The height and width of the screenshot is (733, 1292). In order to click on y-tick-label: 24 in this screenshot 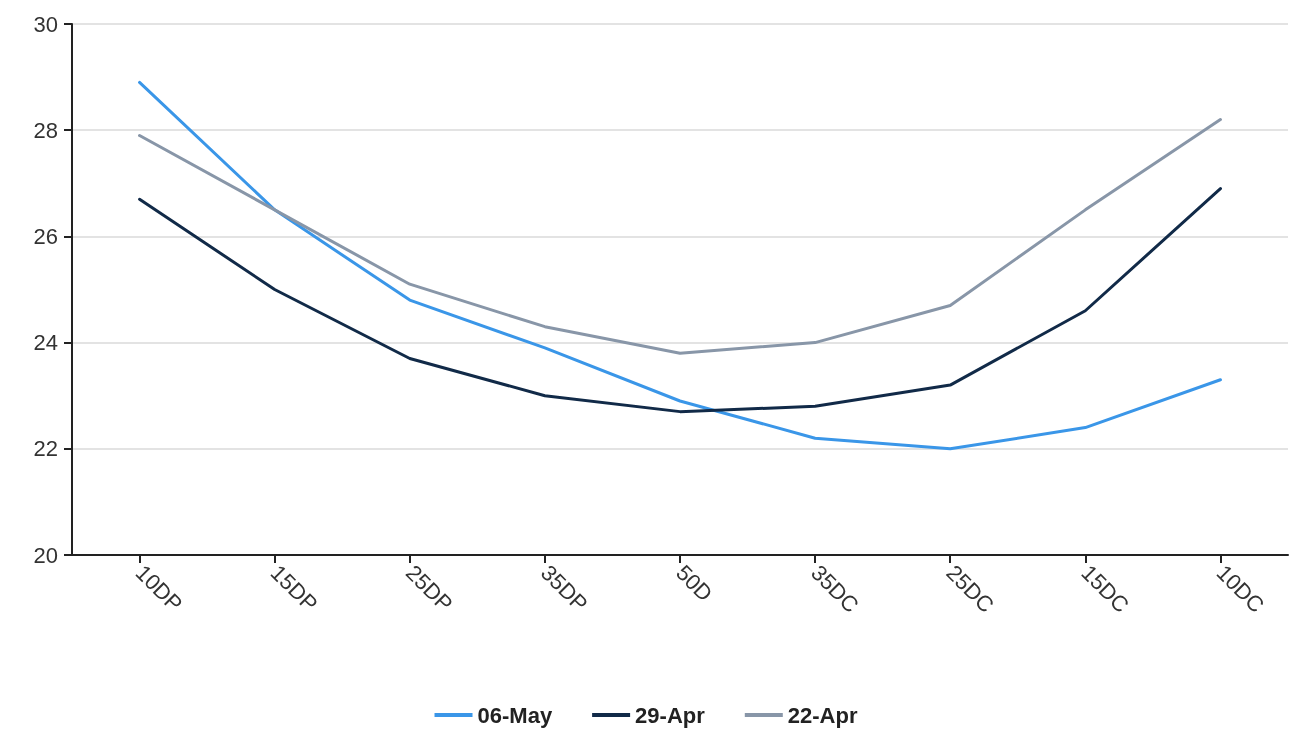, I will do `click(45, 343)`.